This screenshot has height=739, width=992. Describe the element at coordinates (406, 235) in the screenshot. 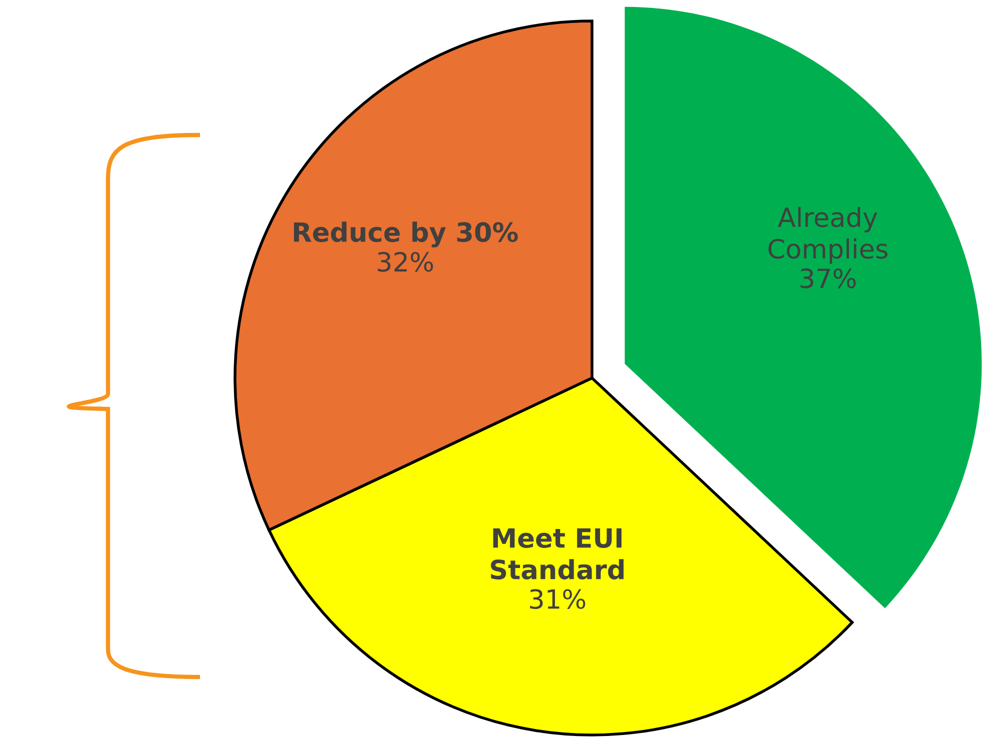

I see `slice-label: Reduce by 30%` at that location.